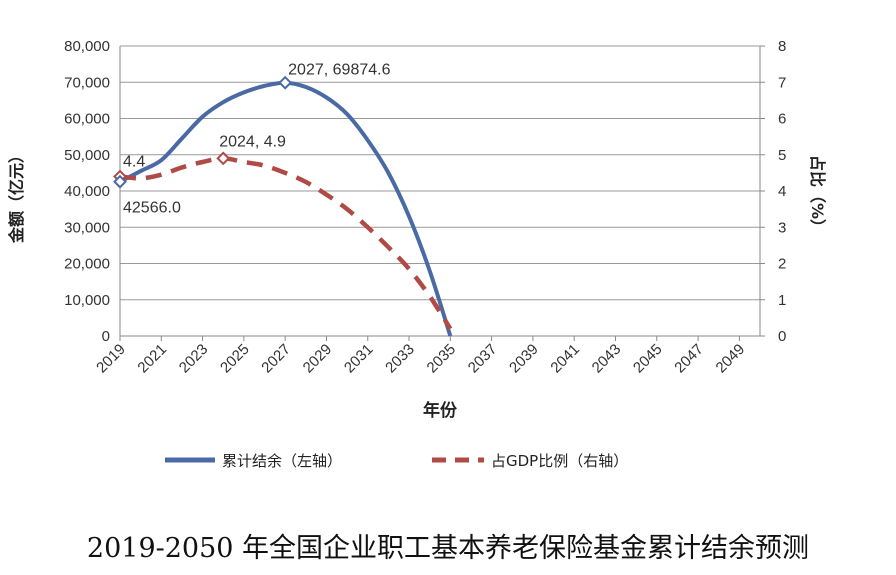  What do you see at coordinates (782, 155) in the screenshot?
I see `y-right-tick-label: 5` at bounding box center [782, 155].